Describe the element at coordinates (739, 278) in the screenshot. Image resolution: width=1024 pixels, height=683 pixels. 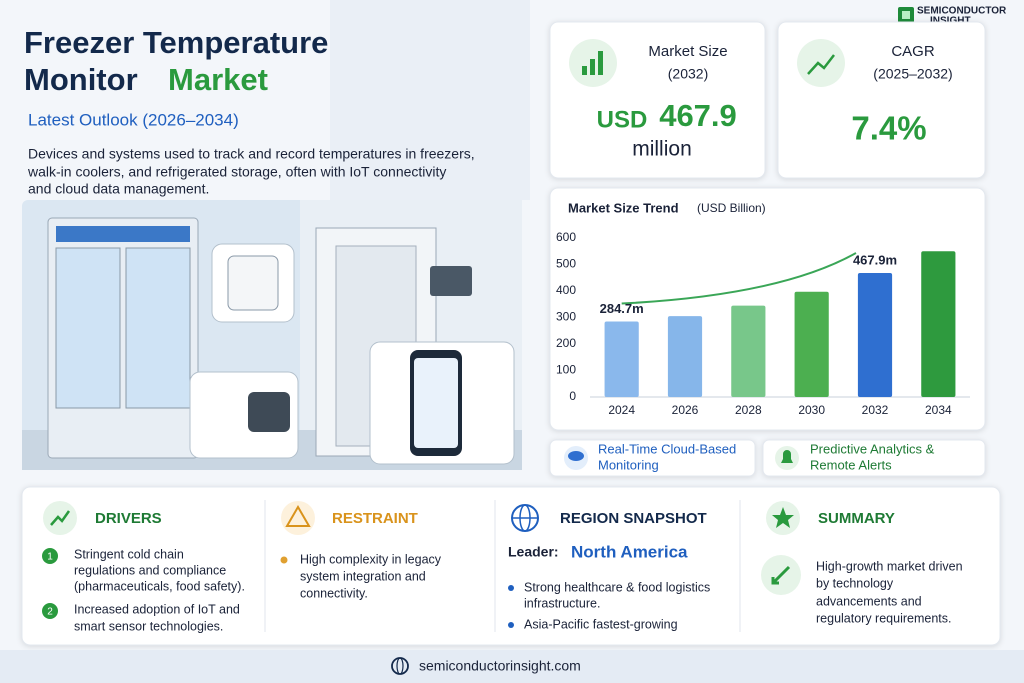
I see `trend-arrow` at that location.